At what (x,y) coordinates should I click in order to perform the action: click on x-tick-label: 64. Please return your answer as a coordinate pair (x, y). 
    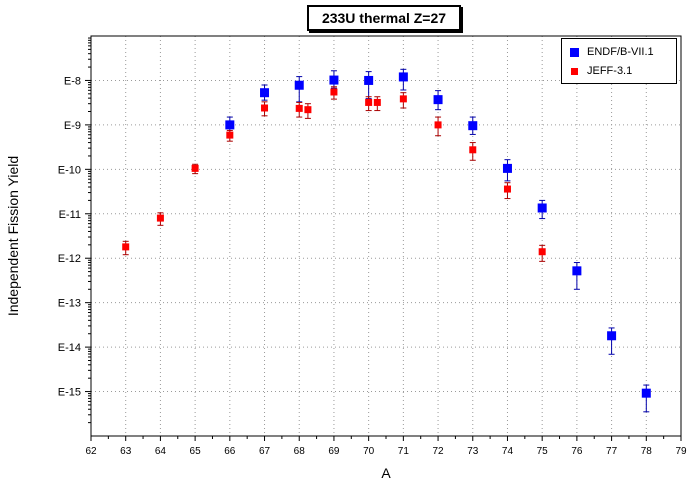
    Looking at the image, I should click on (161, 451).